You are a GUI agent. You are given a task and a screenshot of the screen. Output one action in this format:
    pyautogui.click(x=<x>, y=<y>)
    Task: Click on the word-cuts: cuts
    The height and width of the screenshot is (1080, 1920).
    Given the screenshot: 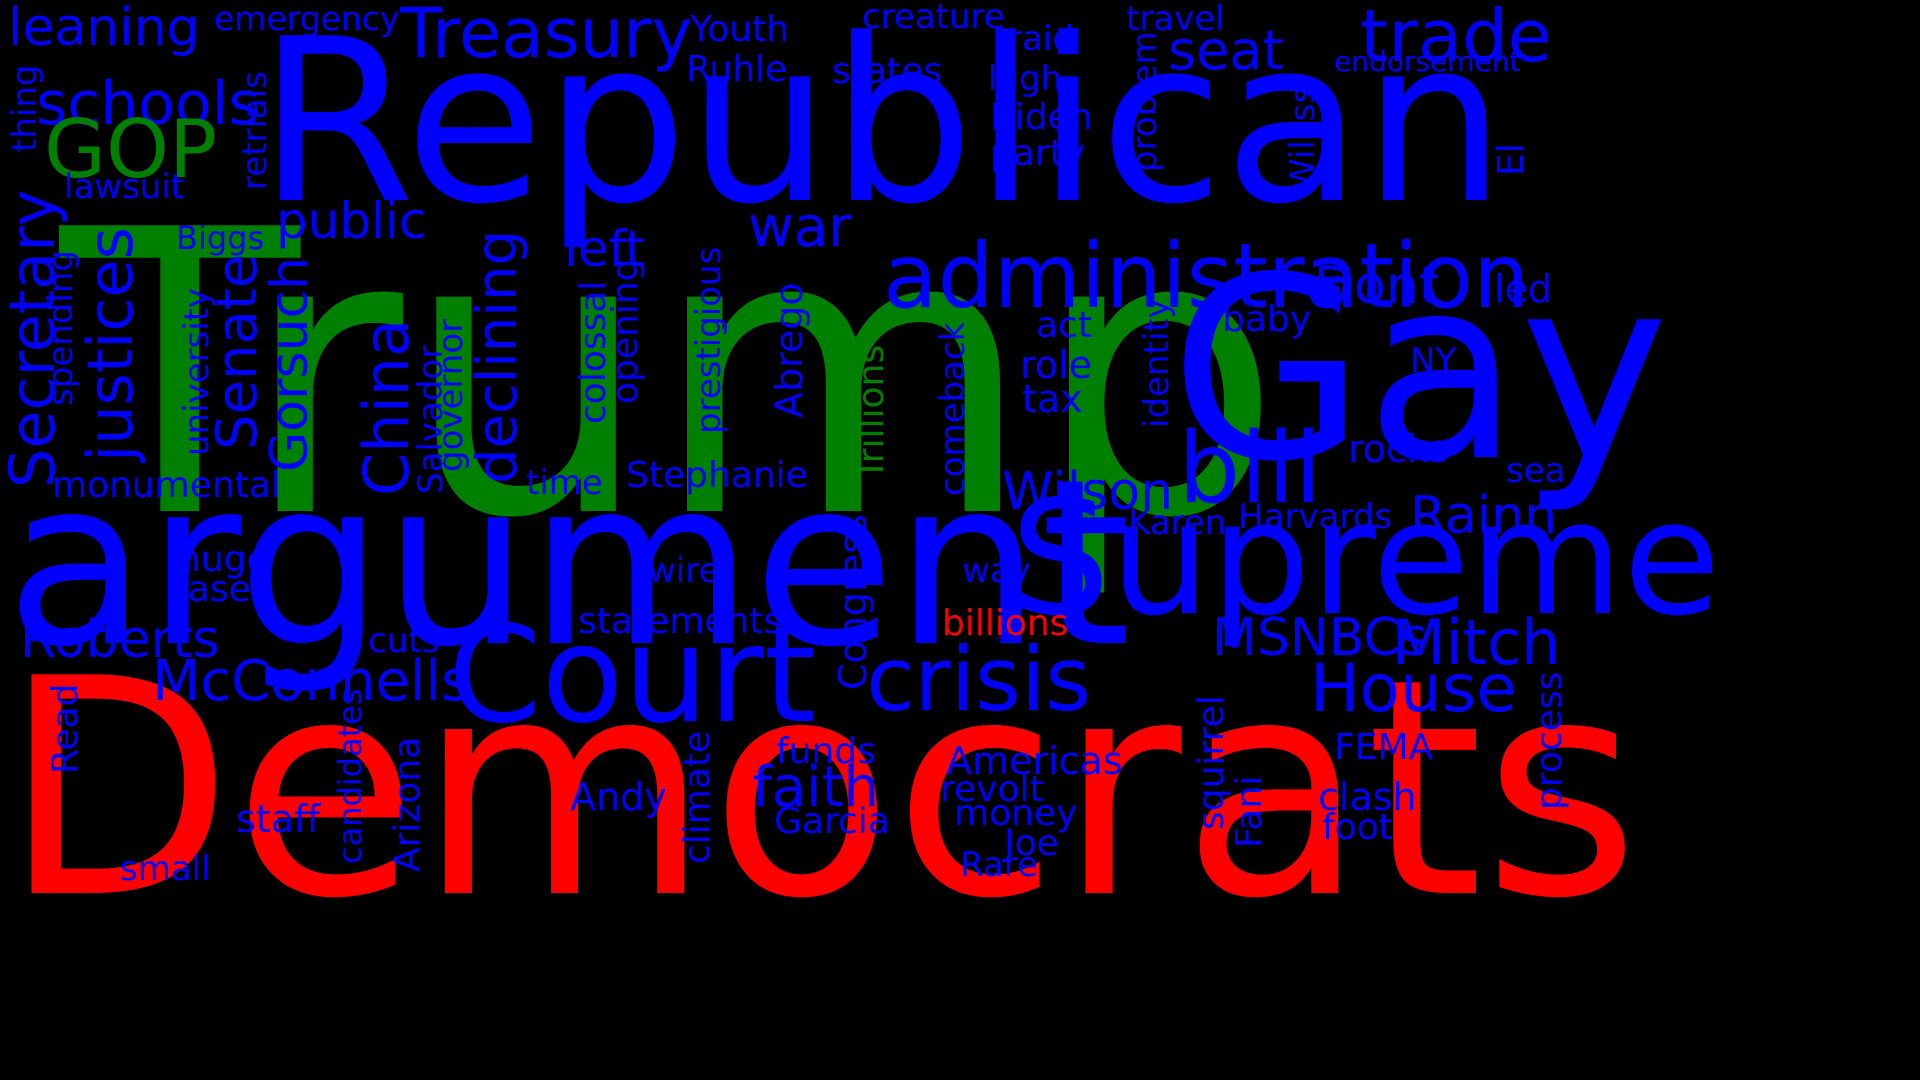 What is the action you would take?
    pyautogui.click(x=404, y=641)
    